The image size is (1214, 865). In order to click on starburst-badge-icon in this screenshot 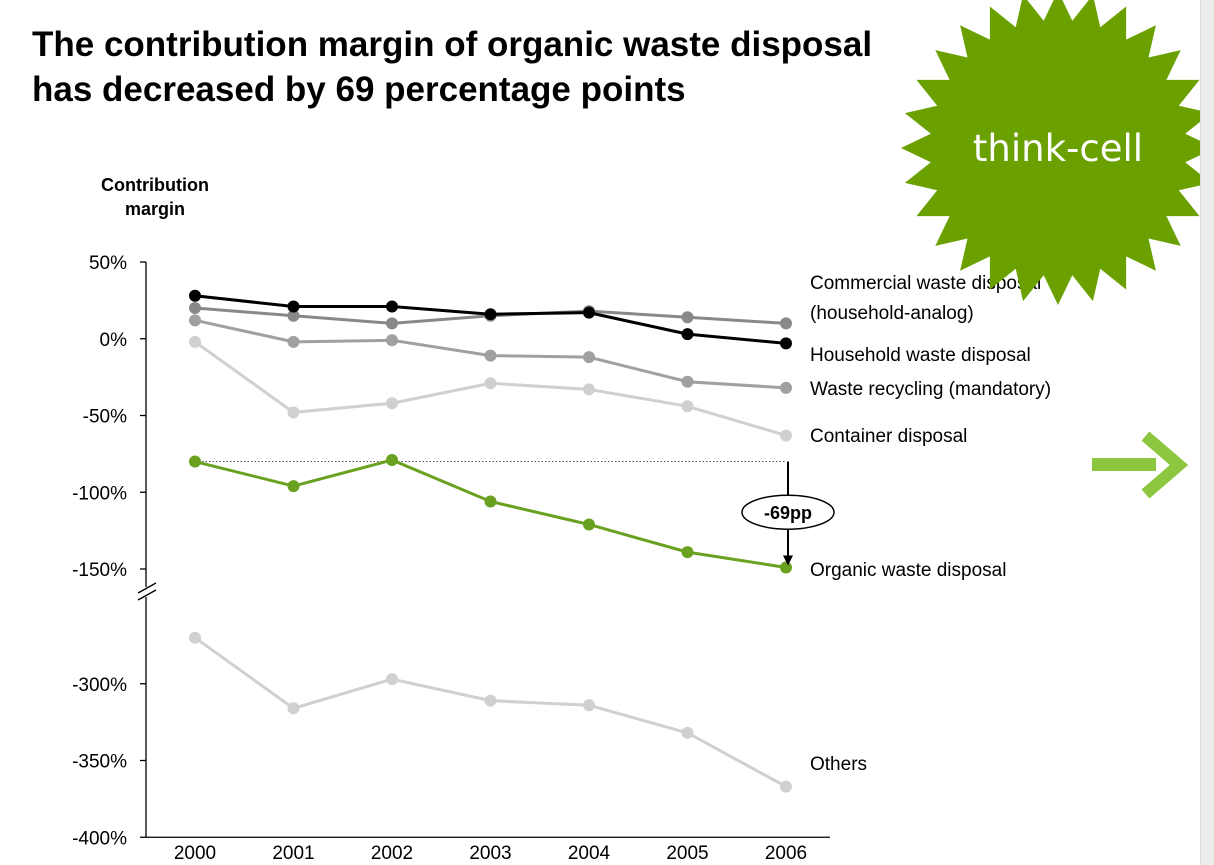, I will do `click(1050, 152)`.